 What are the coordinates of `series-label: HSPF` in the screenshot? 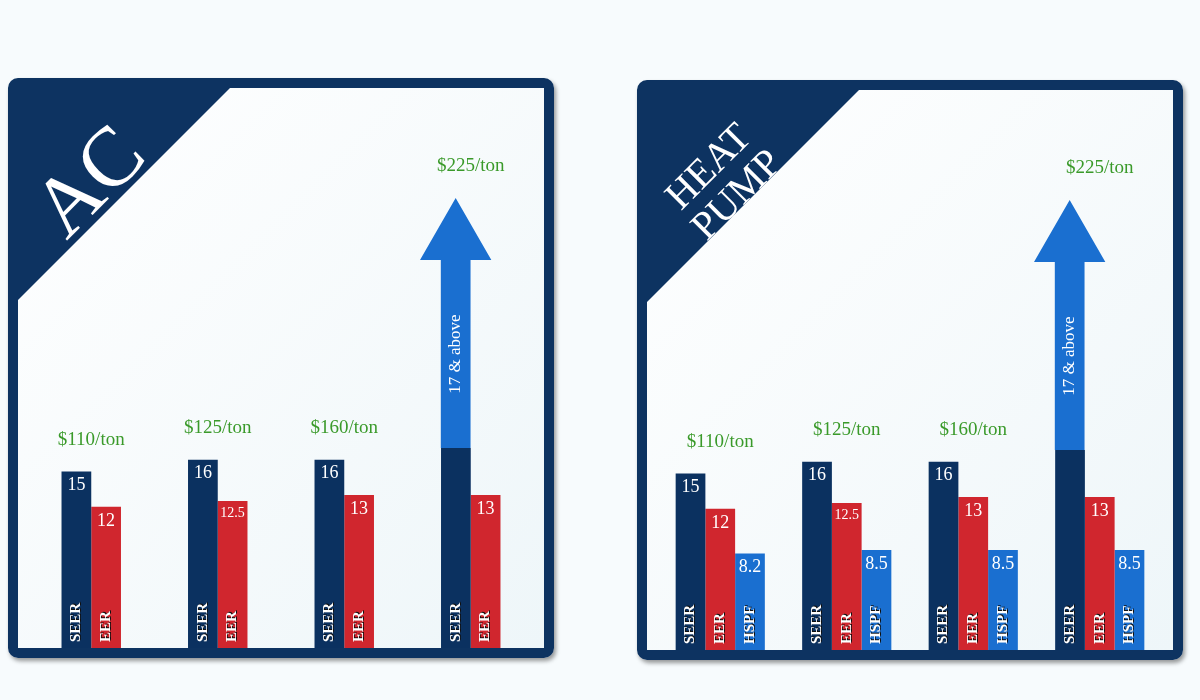 It's located at (748, 624).